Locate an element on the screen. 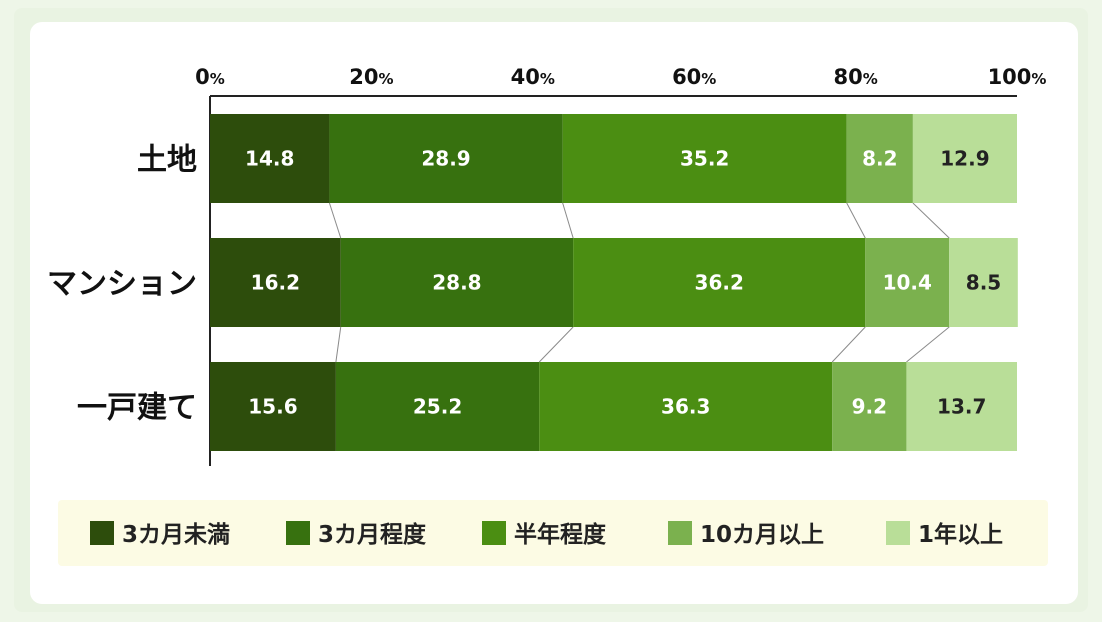 The width and height of the screenshot is (1102, 622). legend-label: 1年以上 is located at coordinates (960, 534).